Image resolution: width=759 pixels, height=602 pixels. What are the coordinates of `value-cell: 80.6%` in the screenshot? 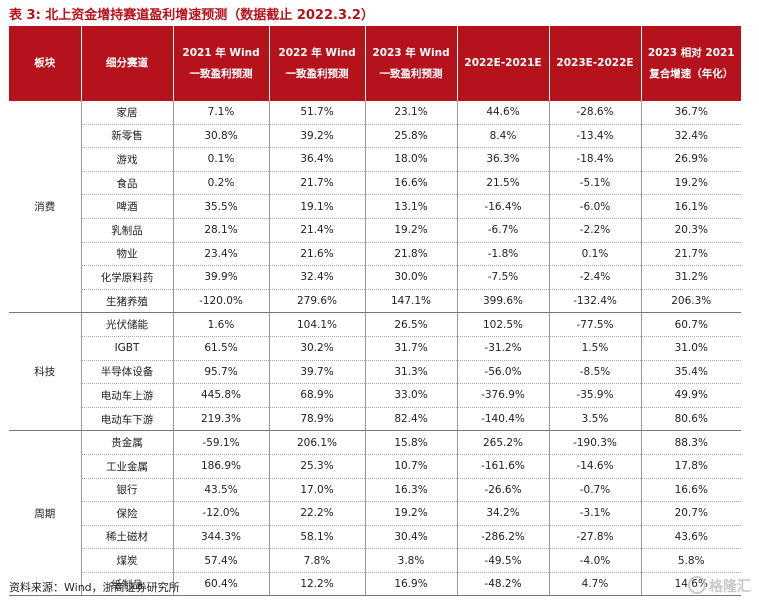 It's located at (691, 419).